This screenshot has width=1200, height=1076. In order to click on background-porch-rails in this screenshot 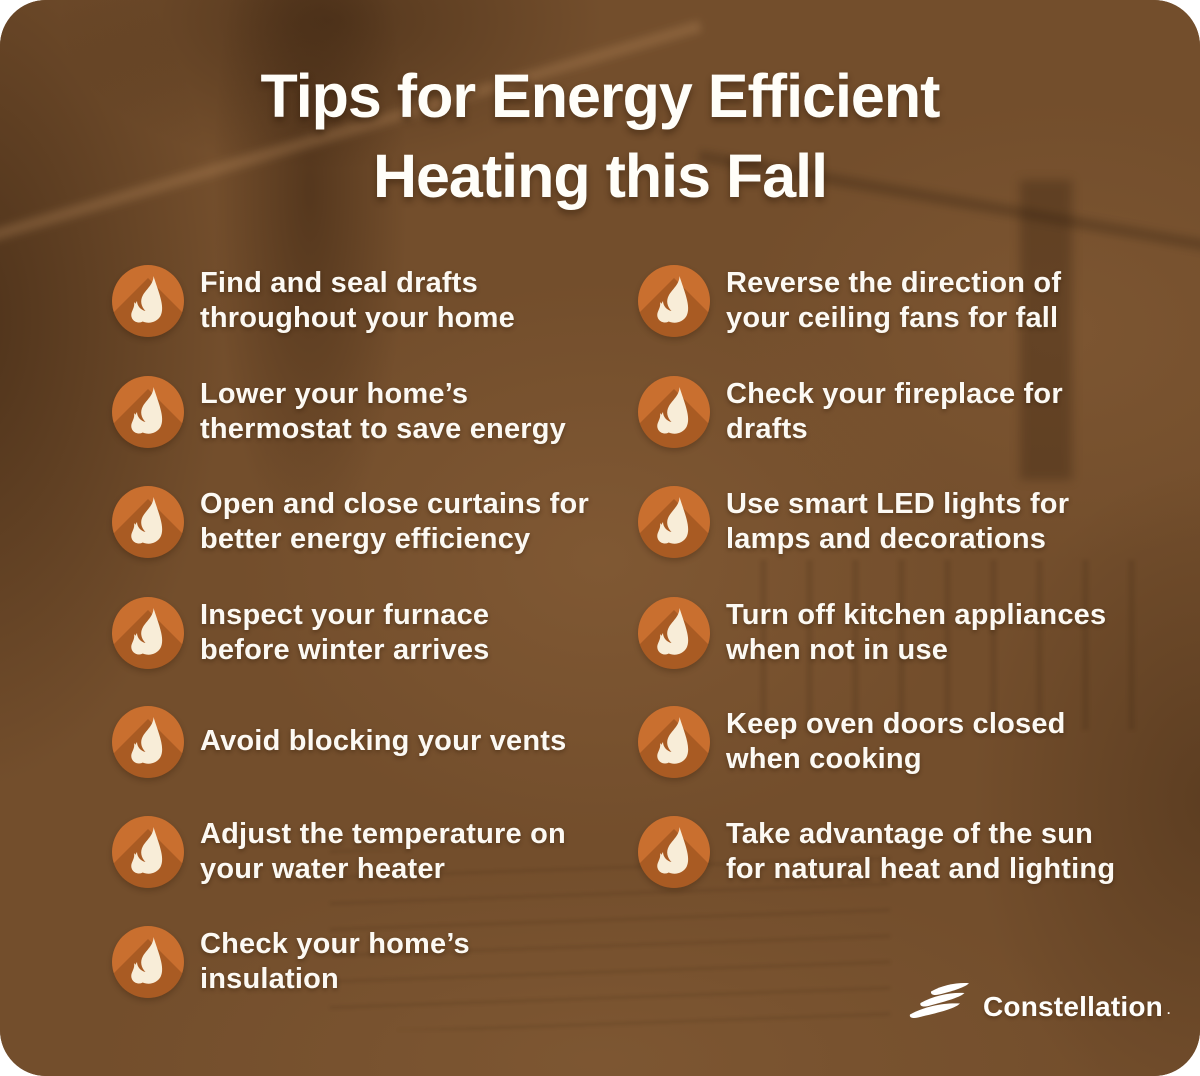, I will do `click(960, 645)`.